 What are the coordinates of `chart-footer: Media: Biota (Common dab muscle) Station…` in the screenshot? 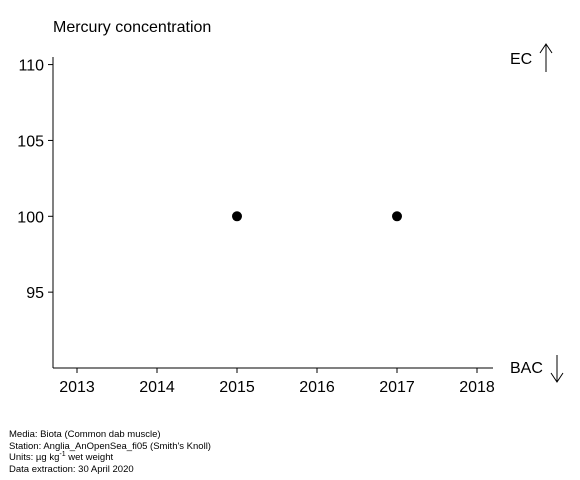 It's located at (110, 452).